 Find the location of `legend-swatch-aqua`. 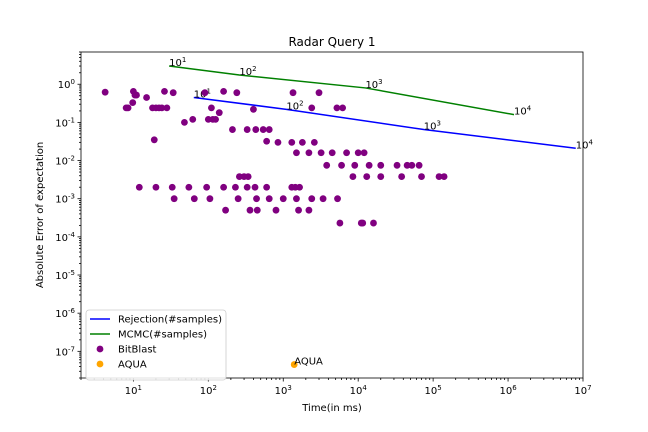

legend-swatch-aqua is located at coordinates (100, 364).